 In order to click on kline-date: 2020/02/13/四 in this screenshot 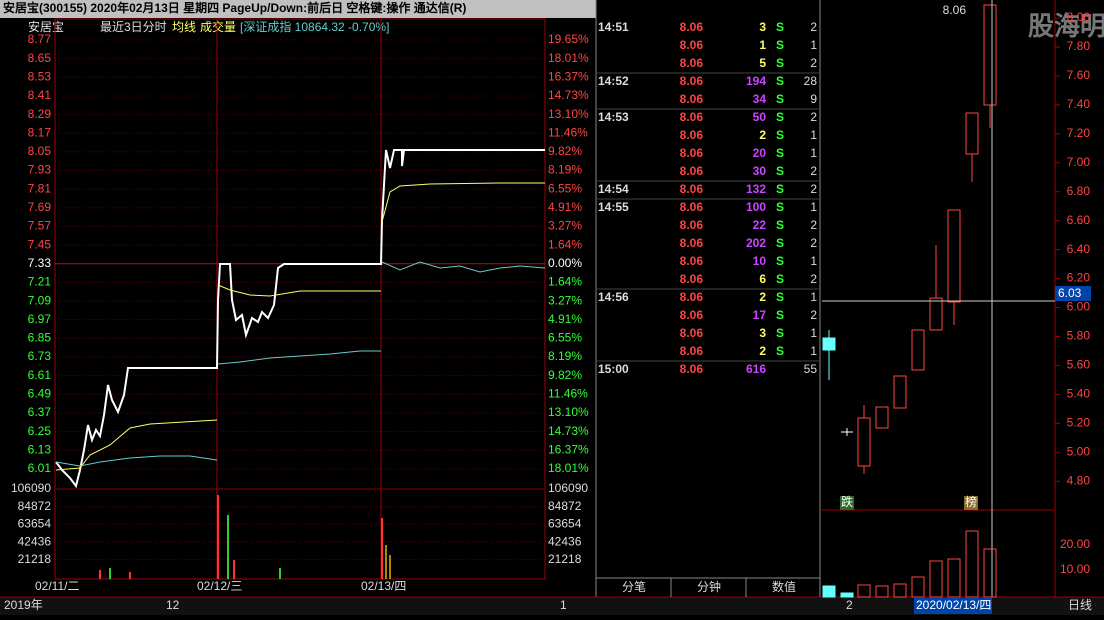, I will do `click(953, 605)`.